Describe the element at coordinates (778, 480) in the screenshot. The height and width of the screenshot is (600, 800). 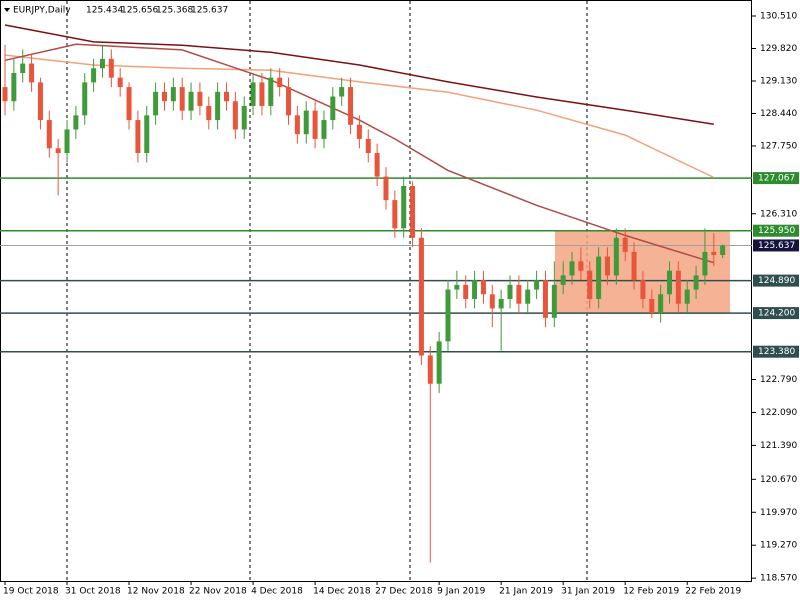
I see `y-tick-label: 120.670` at that location.